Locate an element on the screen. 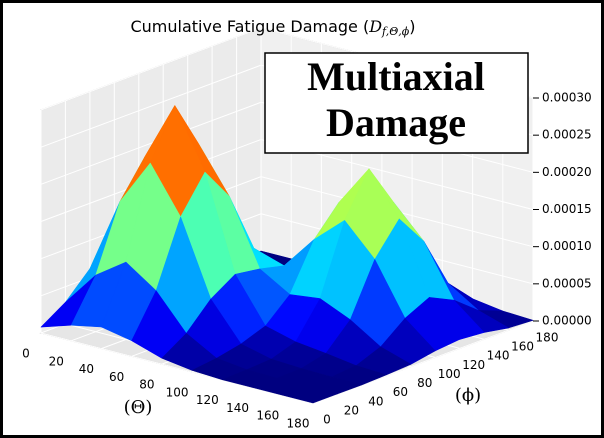 Image resolution: width=604 pixels, height=438 pixels. x-axis-label: (Θ) is located at coordinates (138, 407).